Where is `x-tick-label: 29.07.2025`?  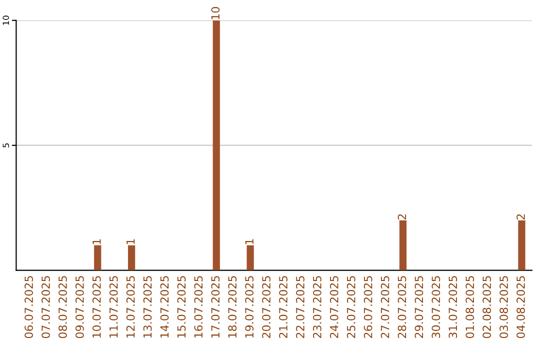 x-tick-label: 29.07.2025 is located at coordinates (419, 307).